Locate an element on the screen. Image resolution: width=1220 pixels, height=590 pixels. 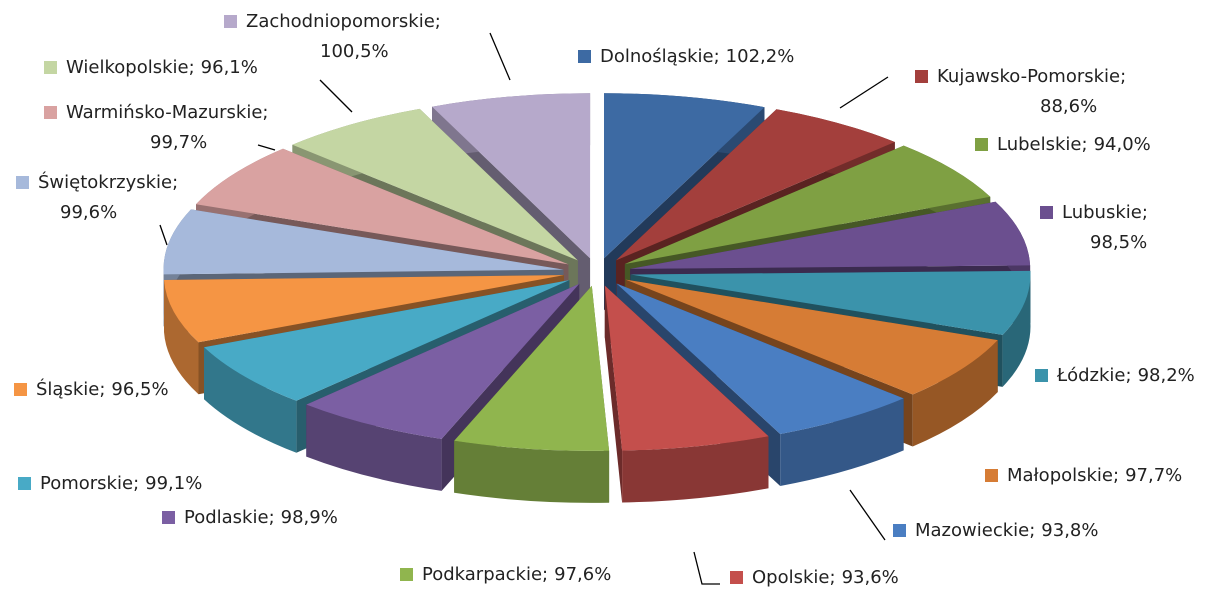
data-label: Pomorskie; 99,1% is located at coordinates (121, 483).